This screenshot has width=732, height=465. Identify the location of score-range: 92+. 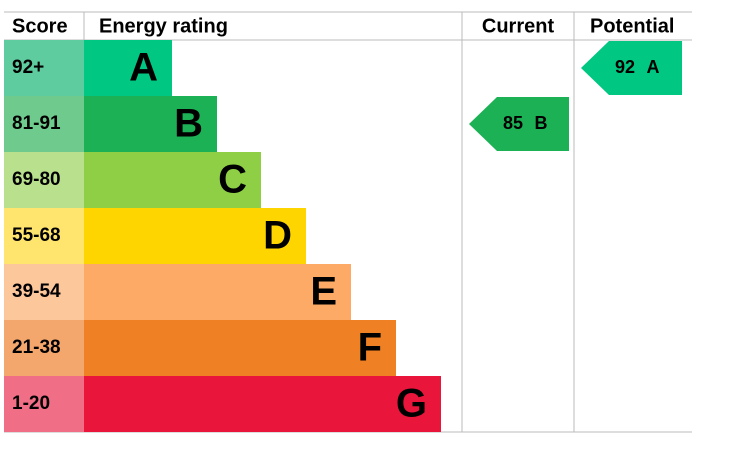
(28, 67).